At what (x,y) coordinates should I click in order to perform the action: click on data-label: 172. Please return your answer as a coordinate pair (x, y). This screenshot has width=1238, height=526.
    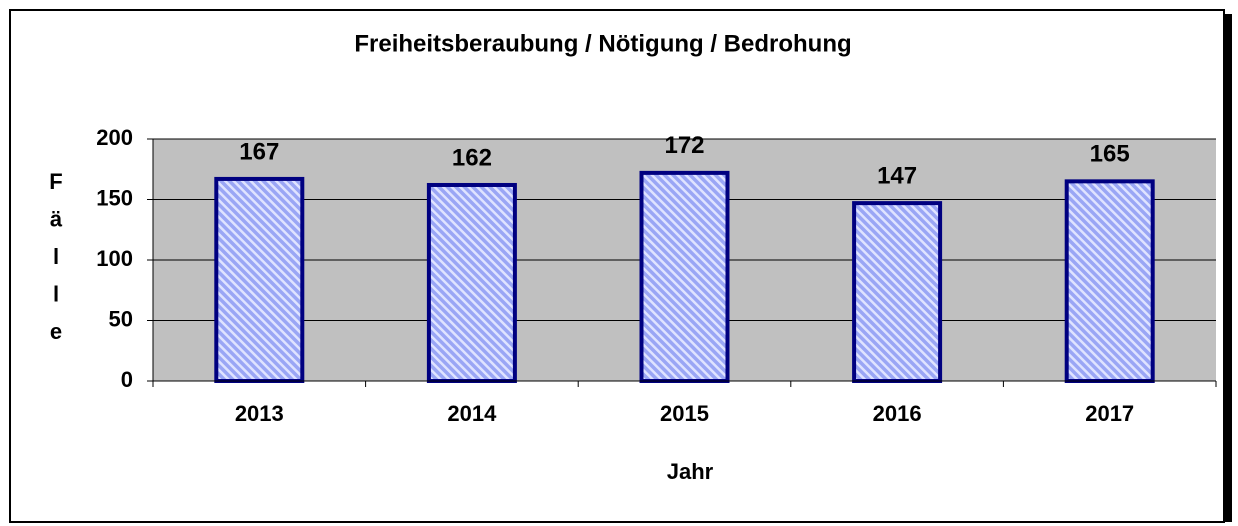
    Looking at the image, I should click on (684, 145).